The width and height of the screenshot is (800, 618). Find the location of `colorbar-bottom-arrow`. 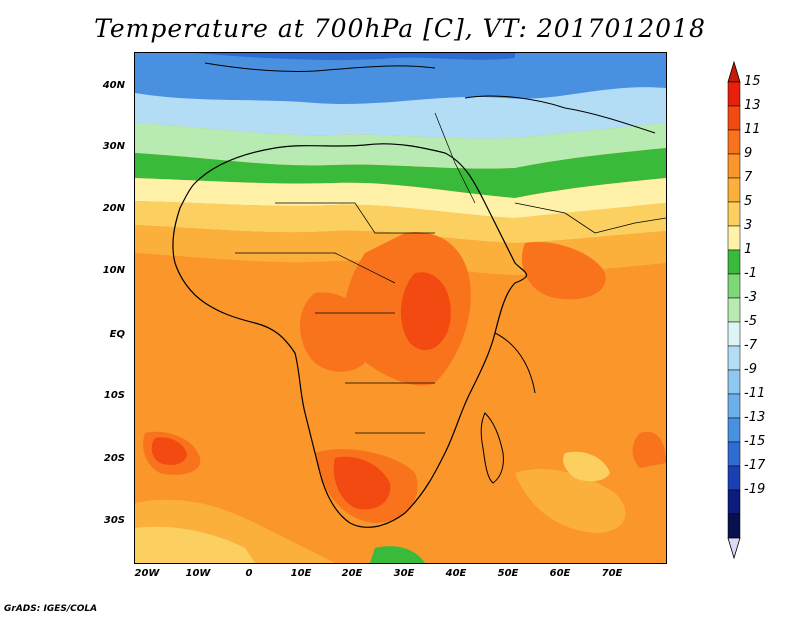

colorbar-bottom-arrow is located at coordinates (734, 548).